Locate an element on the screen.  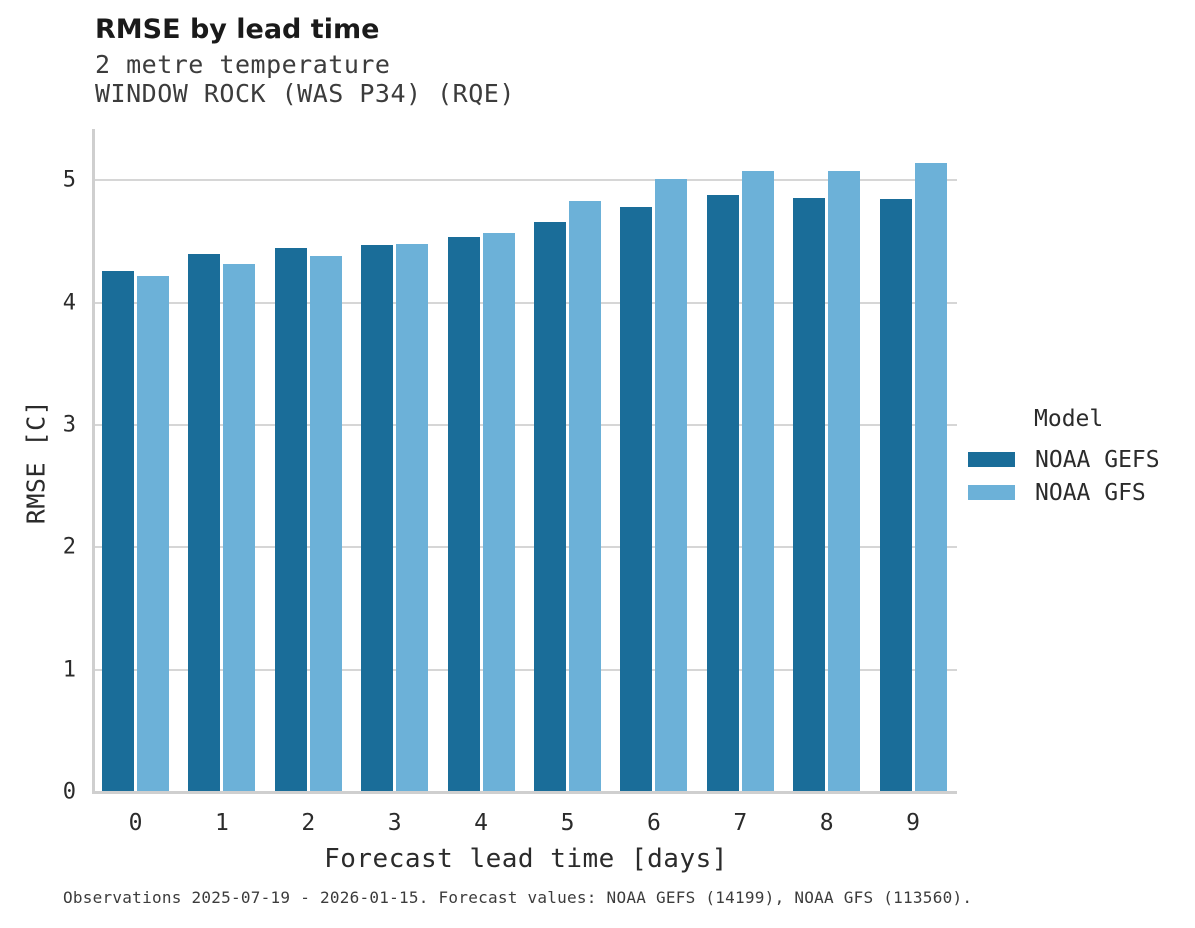
x-axis-spine is located at coordinates (524, 792).